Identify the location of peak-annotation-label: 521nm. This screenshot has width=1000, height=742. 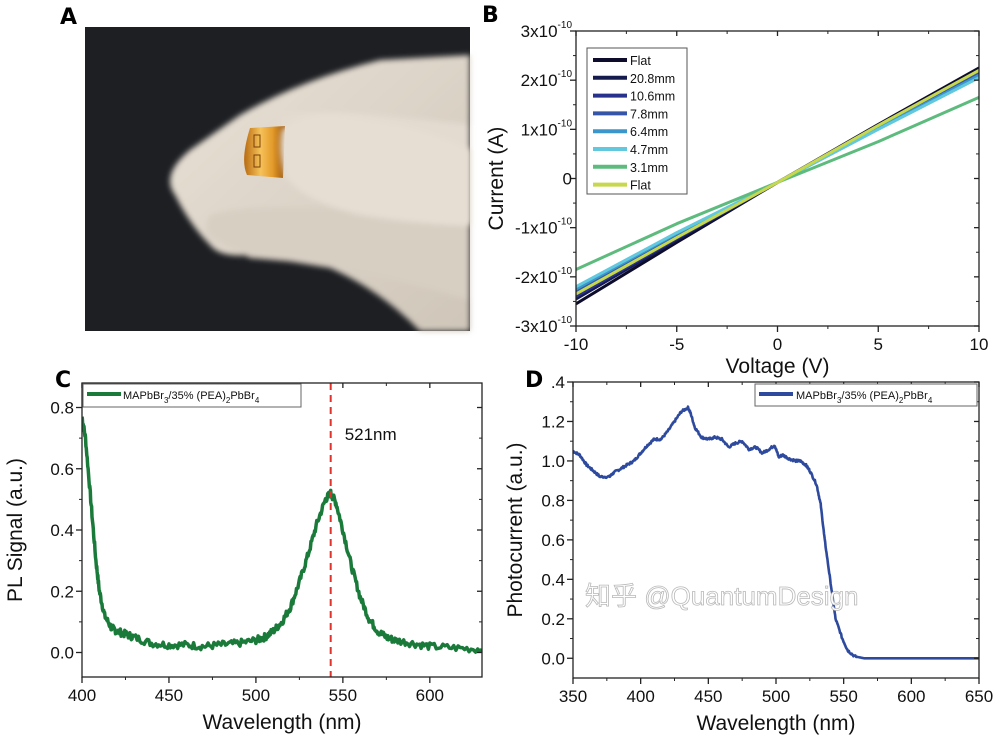
(371, 434).